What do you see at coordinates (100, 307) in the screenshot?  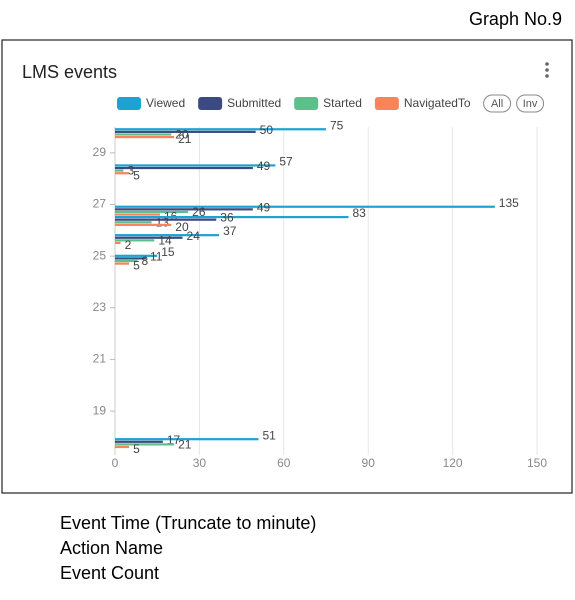 I see `y-tick-label: 23` at bounding box center [100, 307].